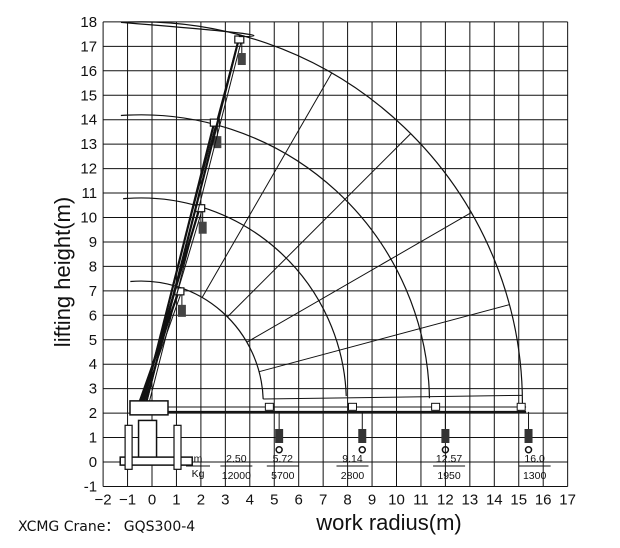 The image size is (620, 548). I want to click on y-tick-label: -1, so click(90, 486).